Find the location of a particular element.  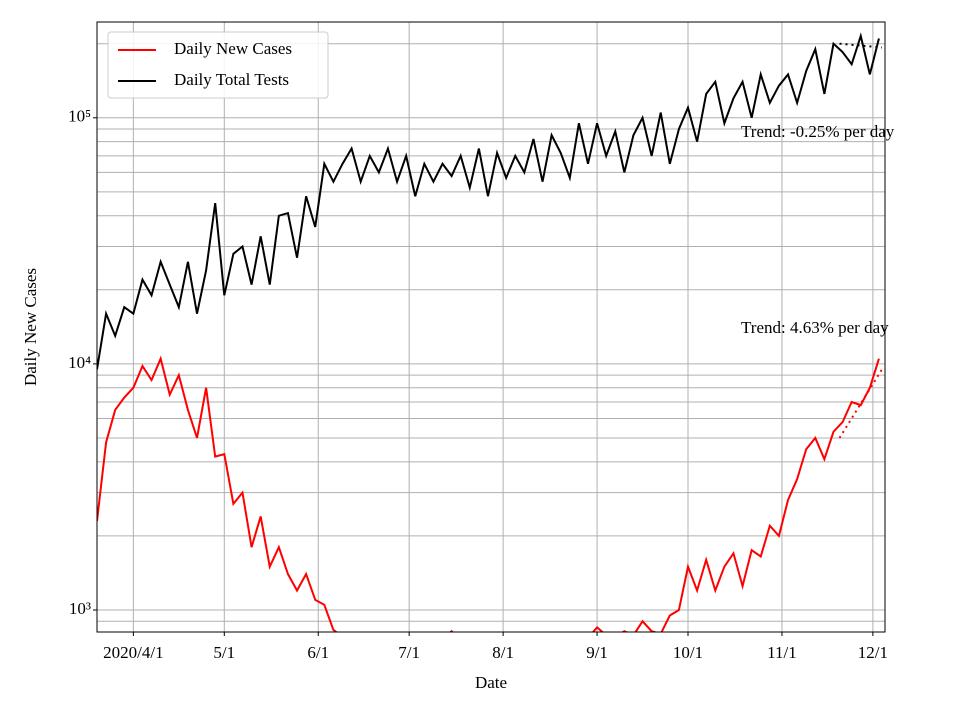

x-tick-label: 8/1 is located at coordinates (503, 652).